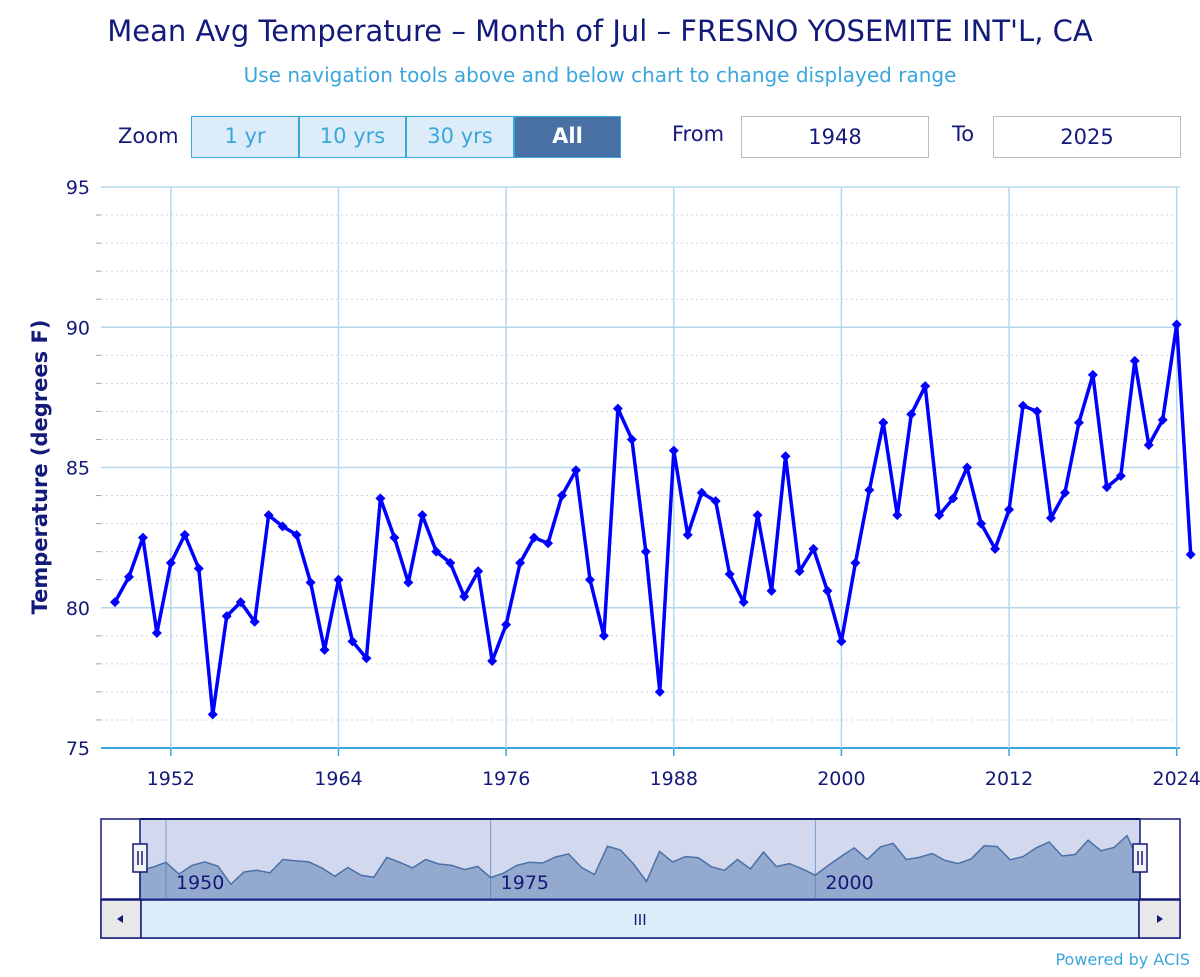  I want to click on scrollbar-right-button, so click(1159, 919).